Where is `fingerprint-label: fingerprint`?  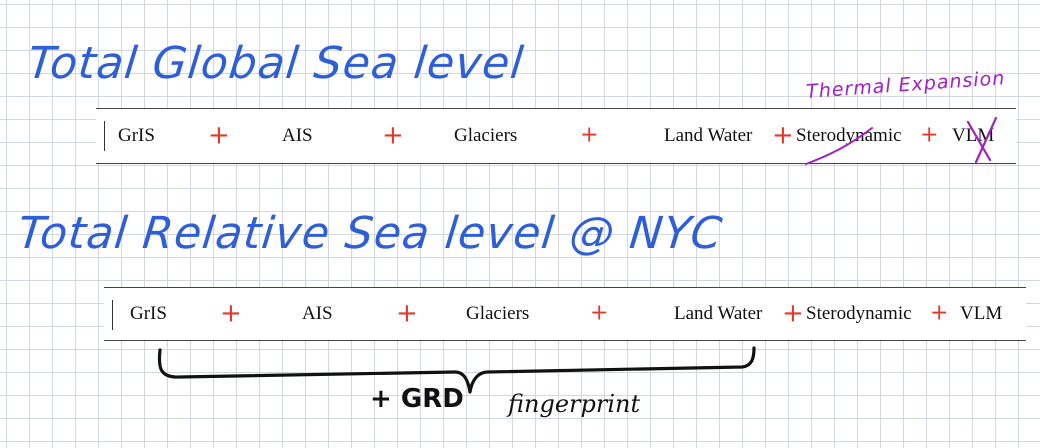 fingerprint-label: fingerprint is located at coordinates (574, 404).